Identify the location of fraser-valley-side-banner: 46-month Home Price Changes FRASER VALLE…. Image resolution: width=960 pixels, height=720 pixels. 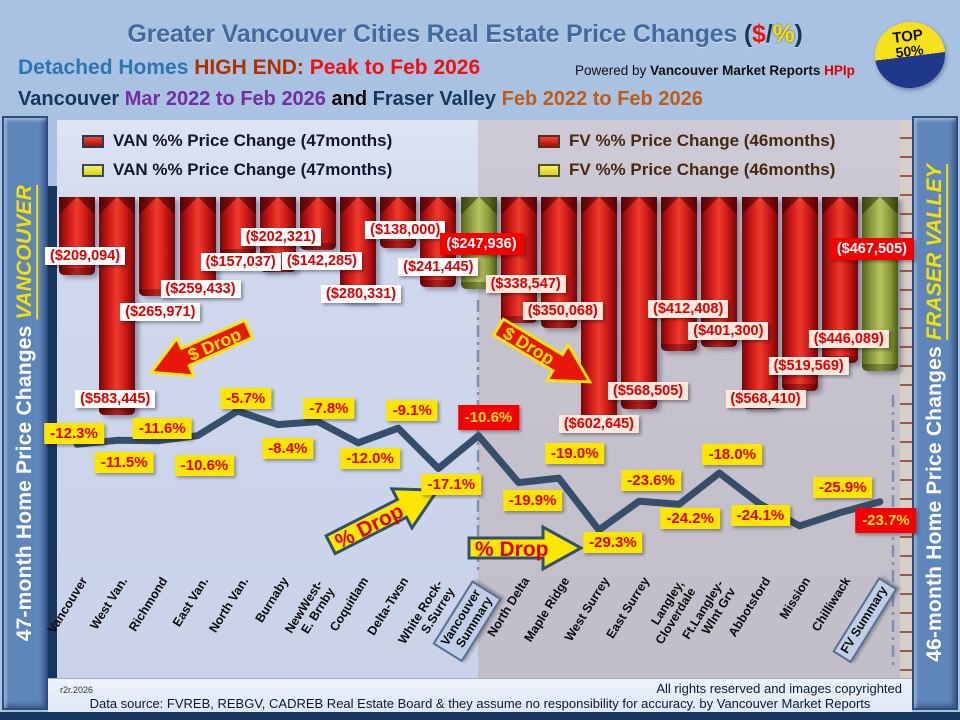
(935, 413).